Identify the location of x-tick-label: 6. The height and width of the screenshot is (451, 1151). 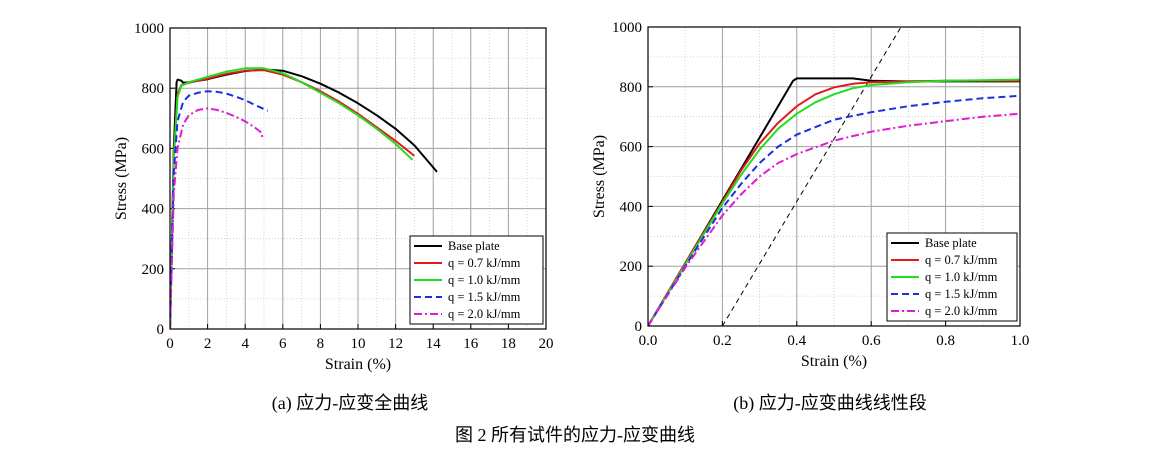
(283, 344).